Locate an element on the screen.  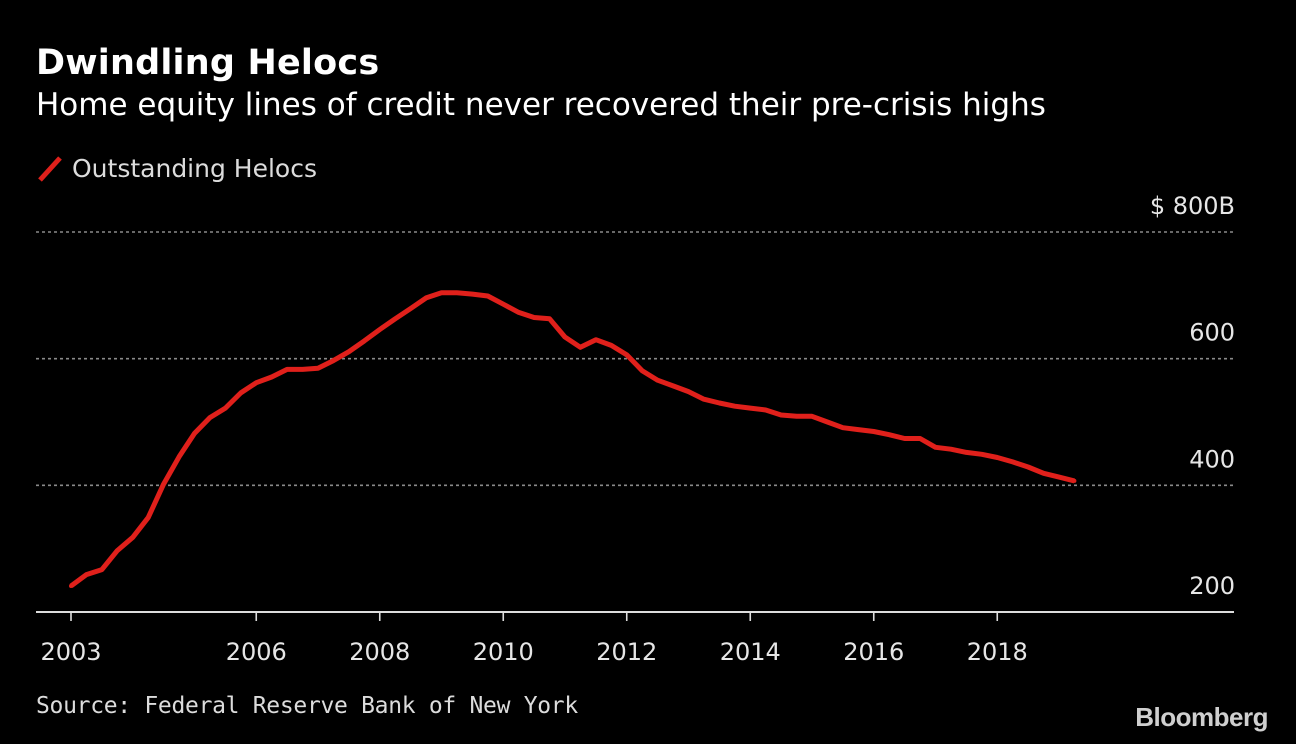
x-tick-label: 2003 is located at coordinates (70, 652).